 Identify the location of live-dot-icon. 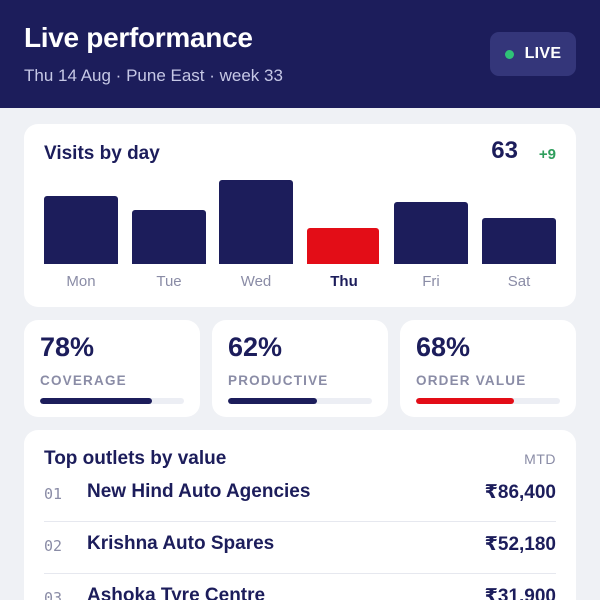
(509, 54).